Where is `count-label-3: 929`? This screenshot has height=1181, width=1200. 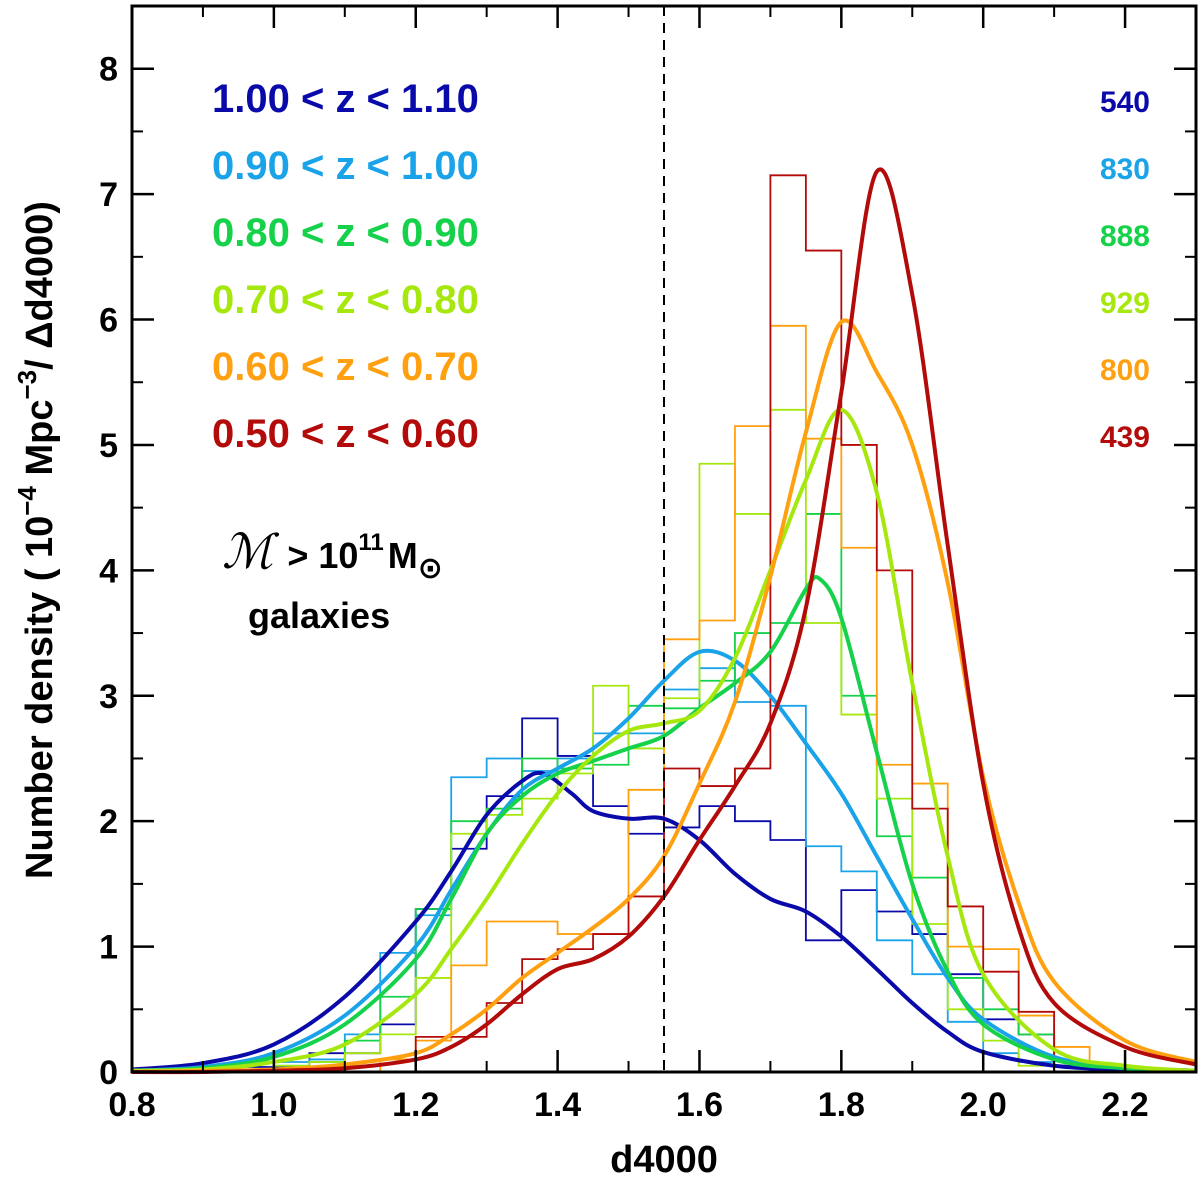
count-label-3: 929 is located at coordinates (1125, 303).